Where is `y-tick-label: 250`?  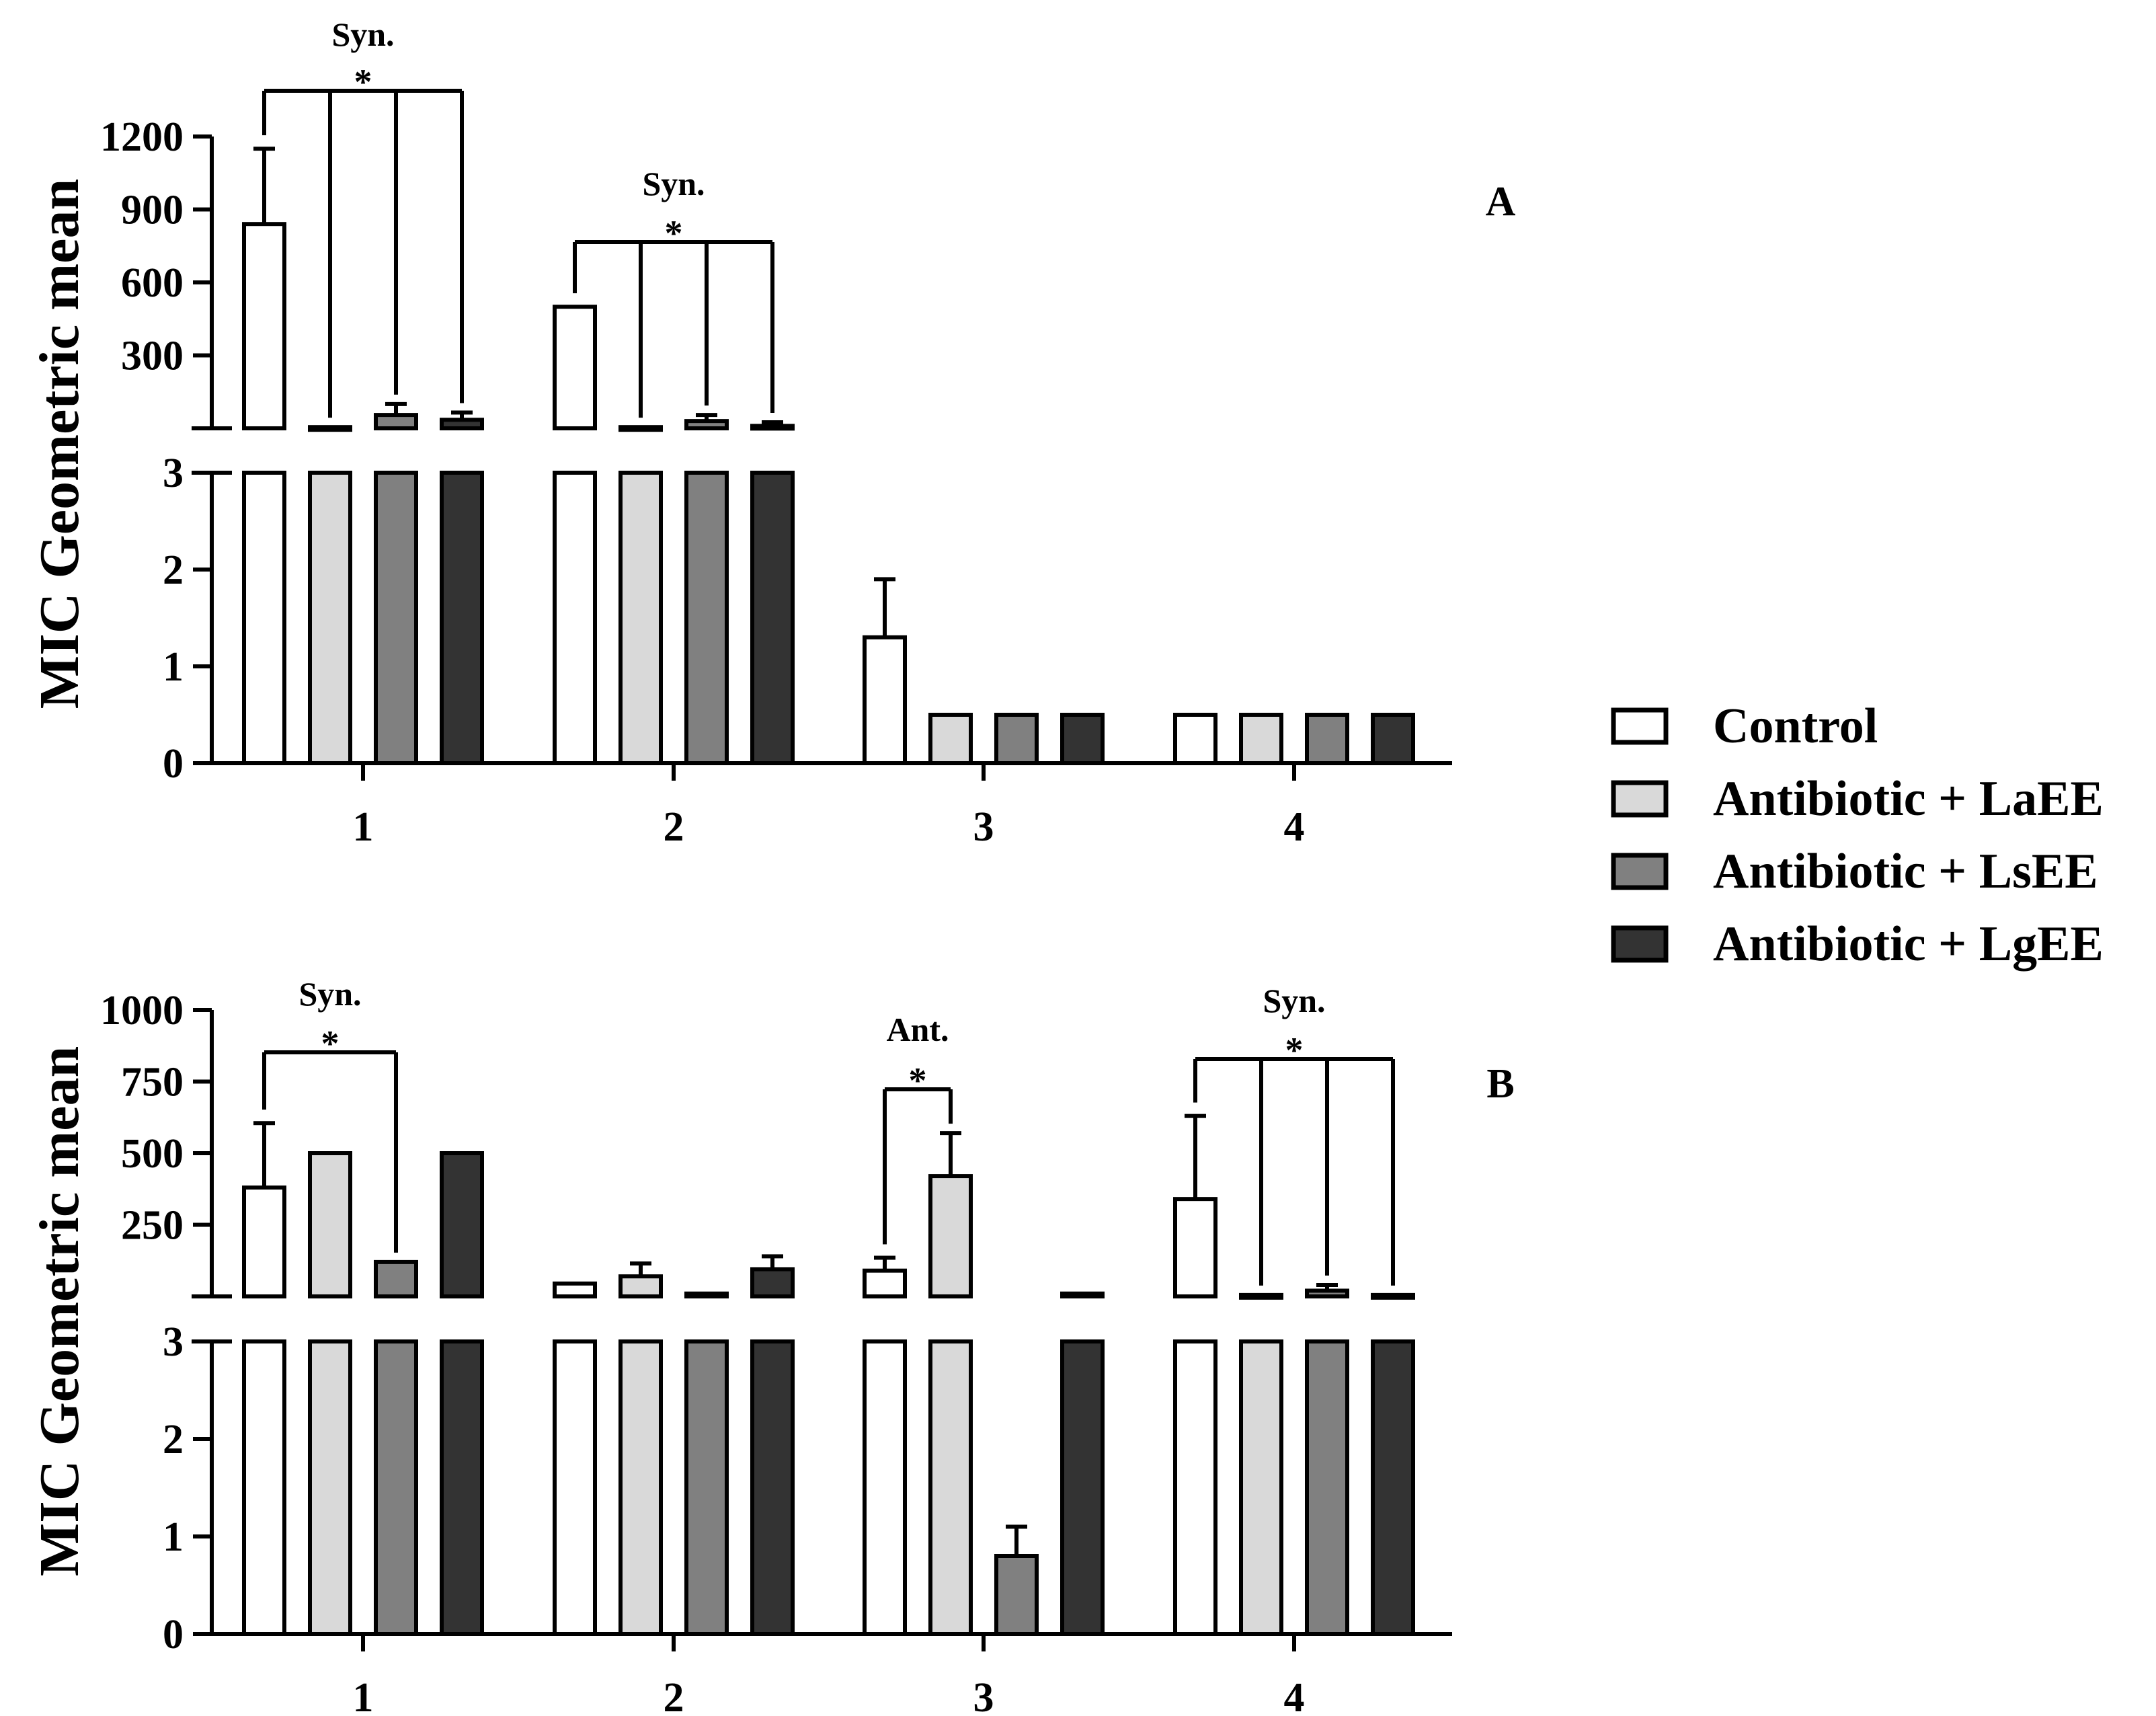 y-tick-label: 250 is located at coordinates (152, 1226).